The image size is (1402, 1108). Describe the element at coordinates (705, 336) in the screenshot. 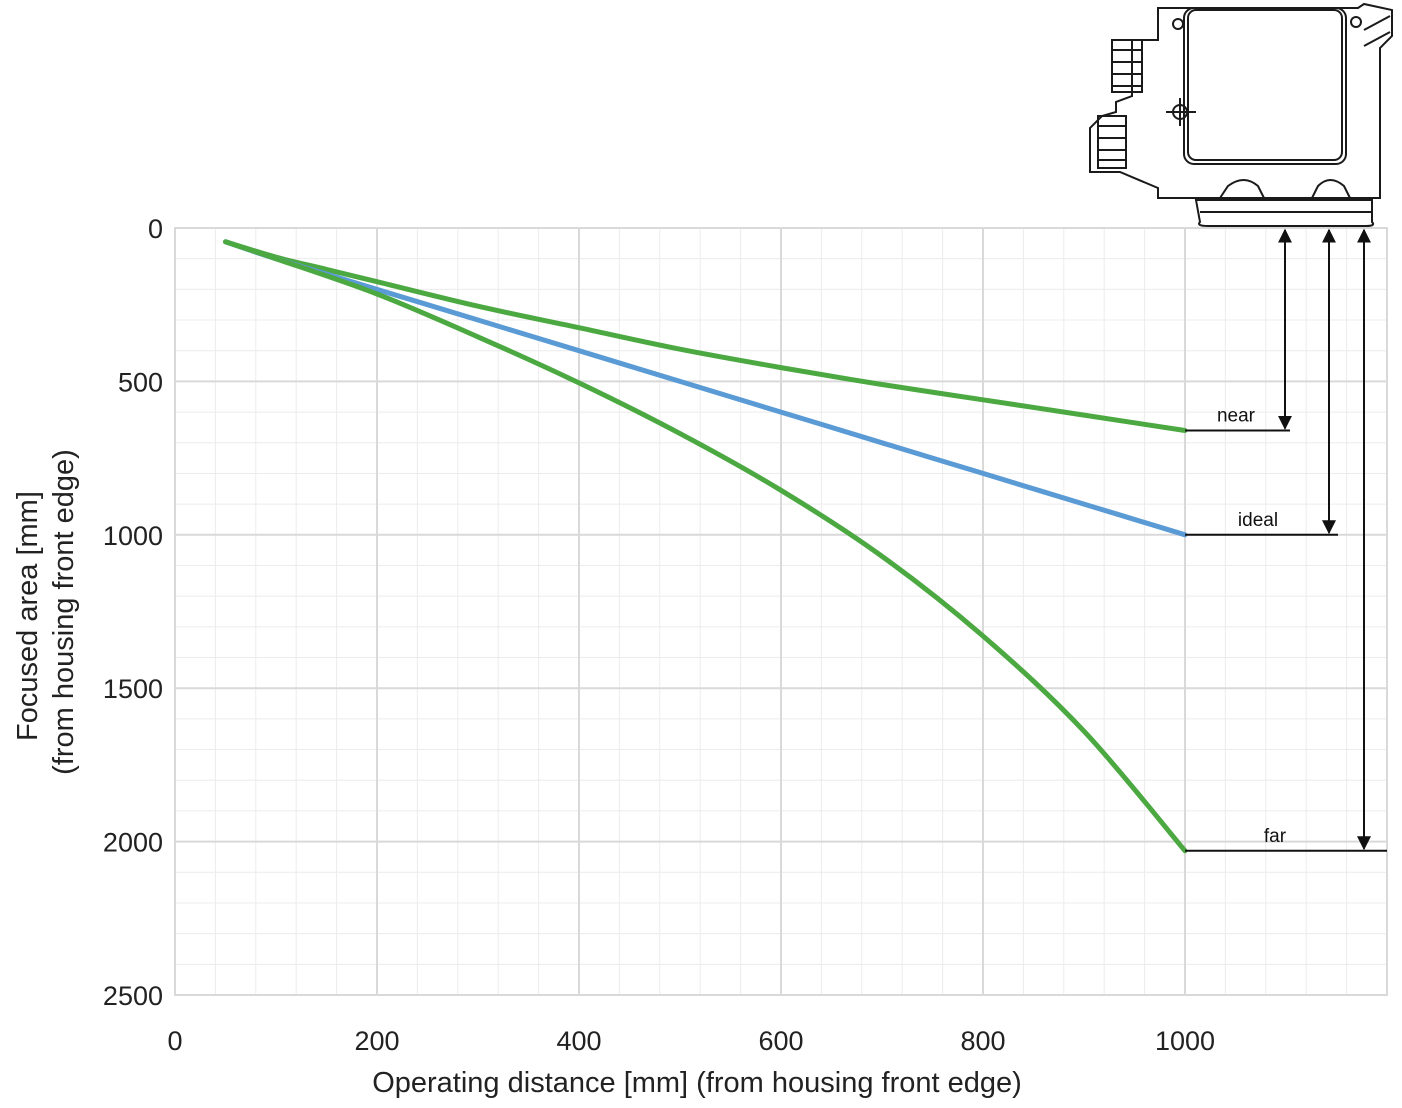

I see `series-line-near` at that location.